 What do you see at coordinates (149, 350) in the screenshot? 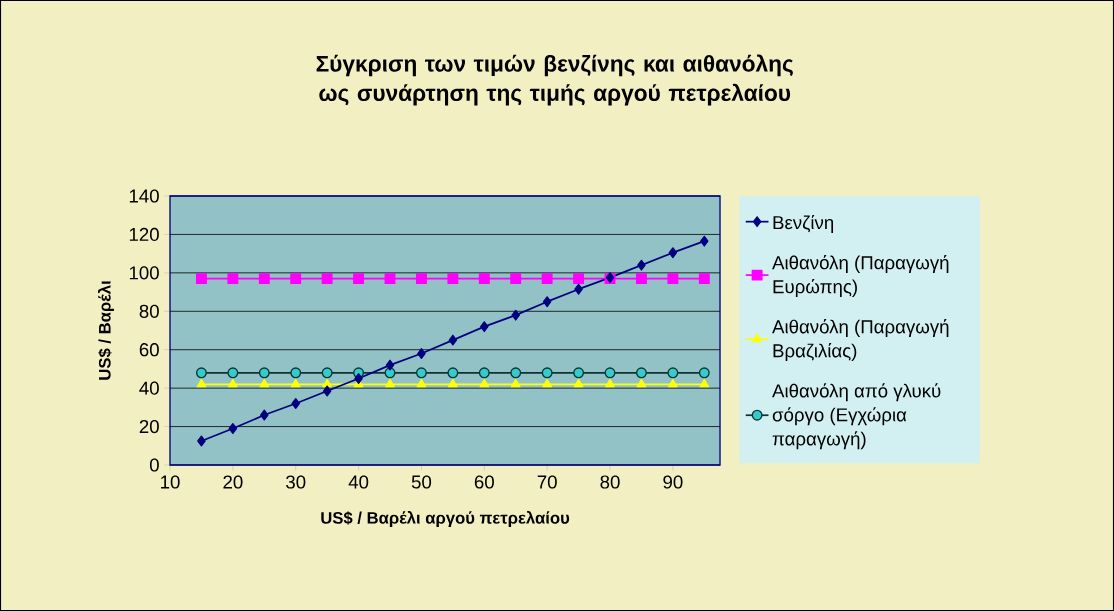
I see `y-tick-label: 60` at bounding box center [149, 350].